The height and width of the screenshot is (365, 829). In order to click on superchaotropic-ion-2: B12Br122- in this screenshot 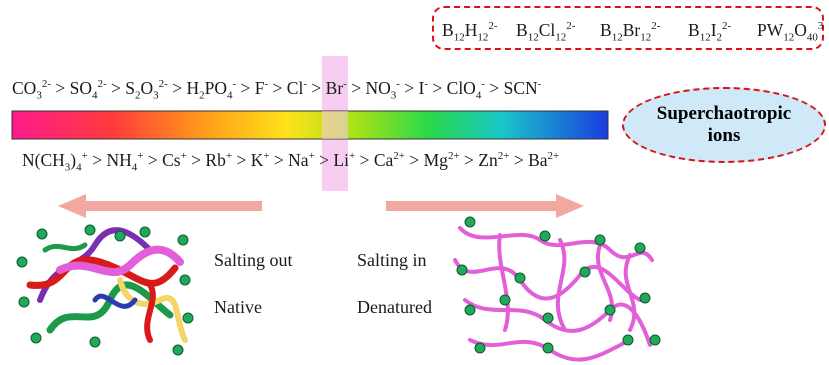, I will do `click(630, 32)`.